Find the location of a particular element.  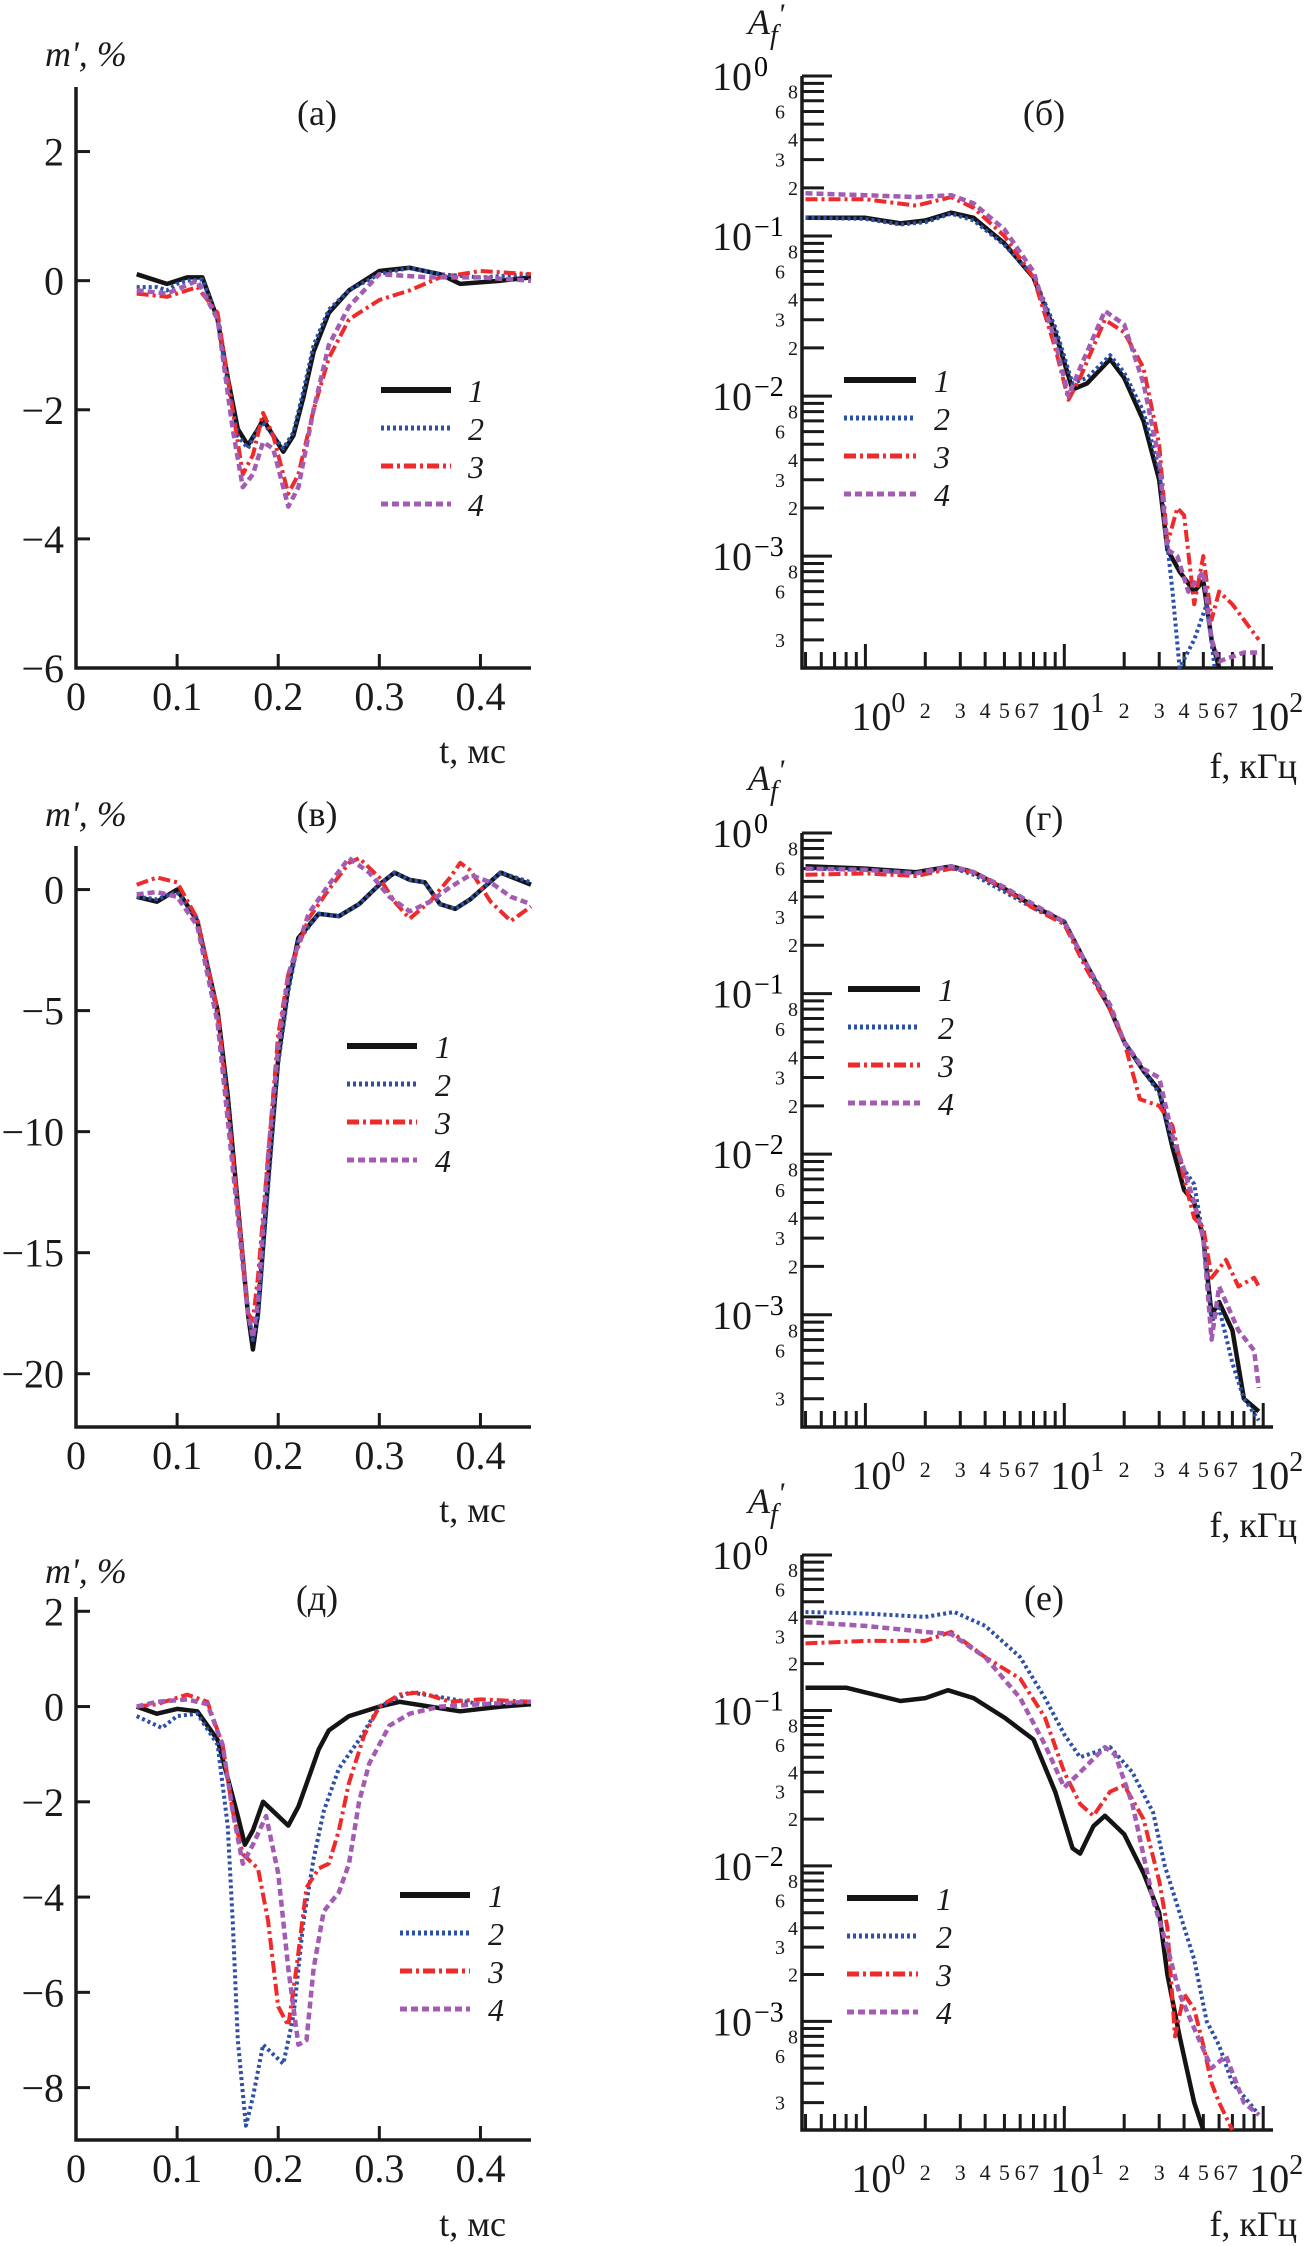

panel-label: (б) is located at coordinates (1044, 113).